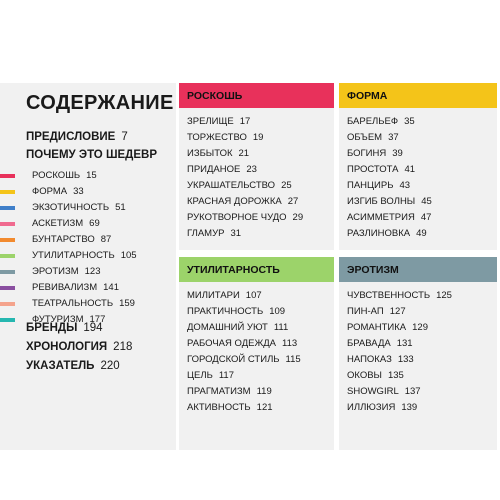 The height and width of the screenshot is (500, 500). What do you see at coordinates (120, 207) in the screenshot?
I see `page-number: 51` at bounding box center [120, 207].